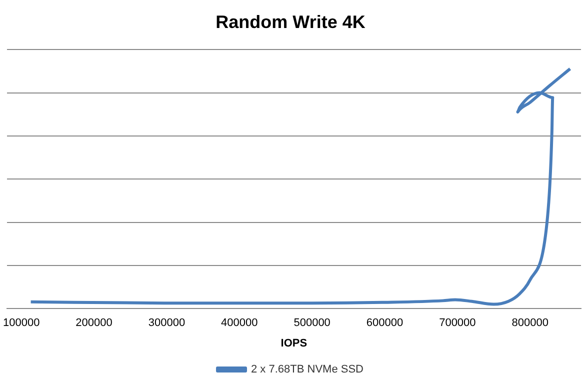  Describe the element at coordinates (94, 323) in the screenshot. I see `x-tick-label: 200000` at that location.